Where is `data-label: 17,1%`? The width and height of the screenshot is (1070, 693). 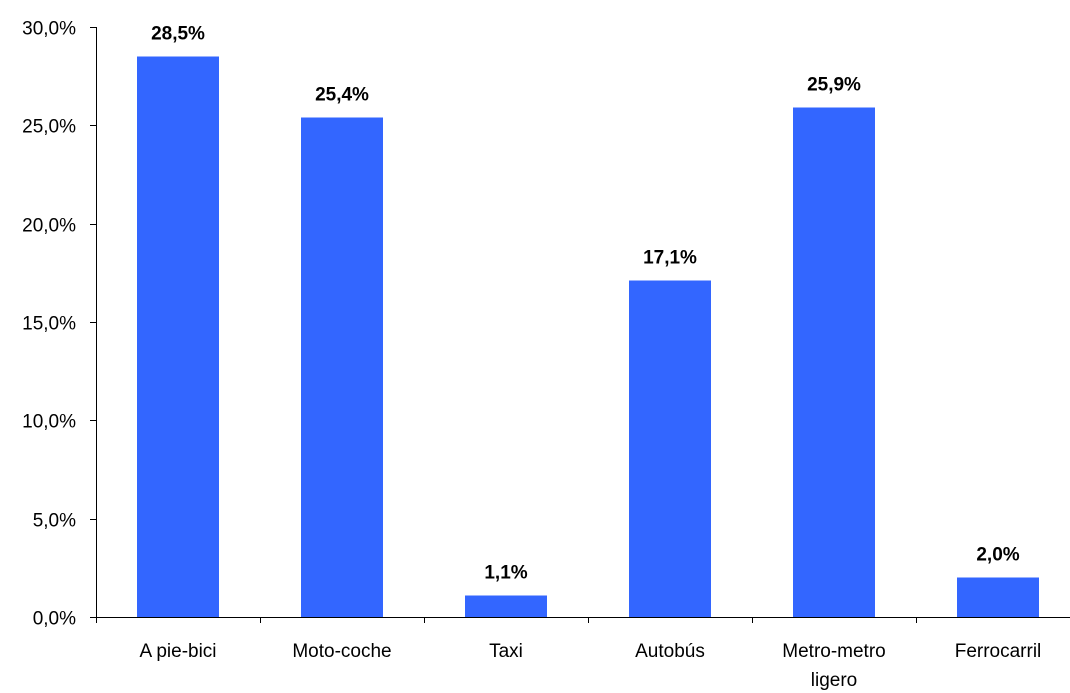
data-label: 17,1% is located at coordinates (670, 258).